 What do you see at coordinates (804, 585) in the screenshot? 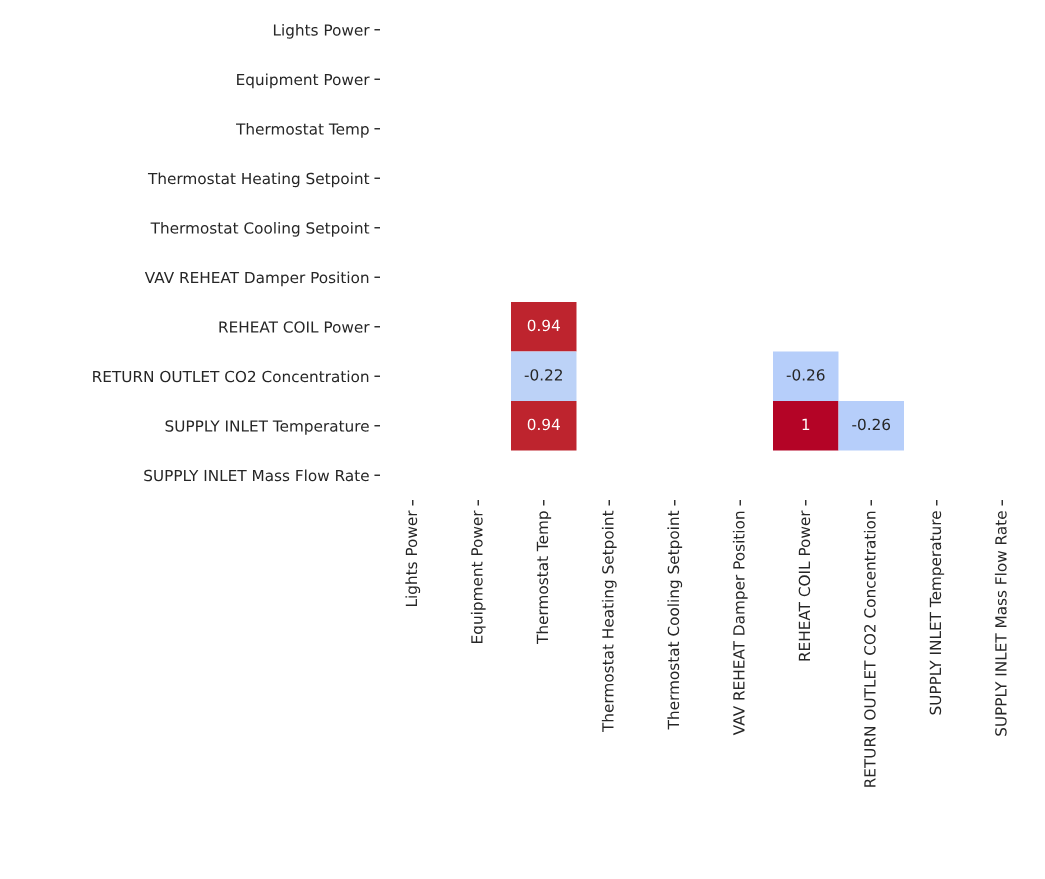
I see `x-tick-label: REHEAT COIL Power` at bounding box center [804, 585].